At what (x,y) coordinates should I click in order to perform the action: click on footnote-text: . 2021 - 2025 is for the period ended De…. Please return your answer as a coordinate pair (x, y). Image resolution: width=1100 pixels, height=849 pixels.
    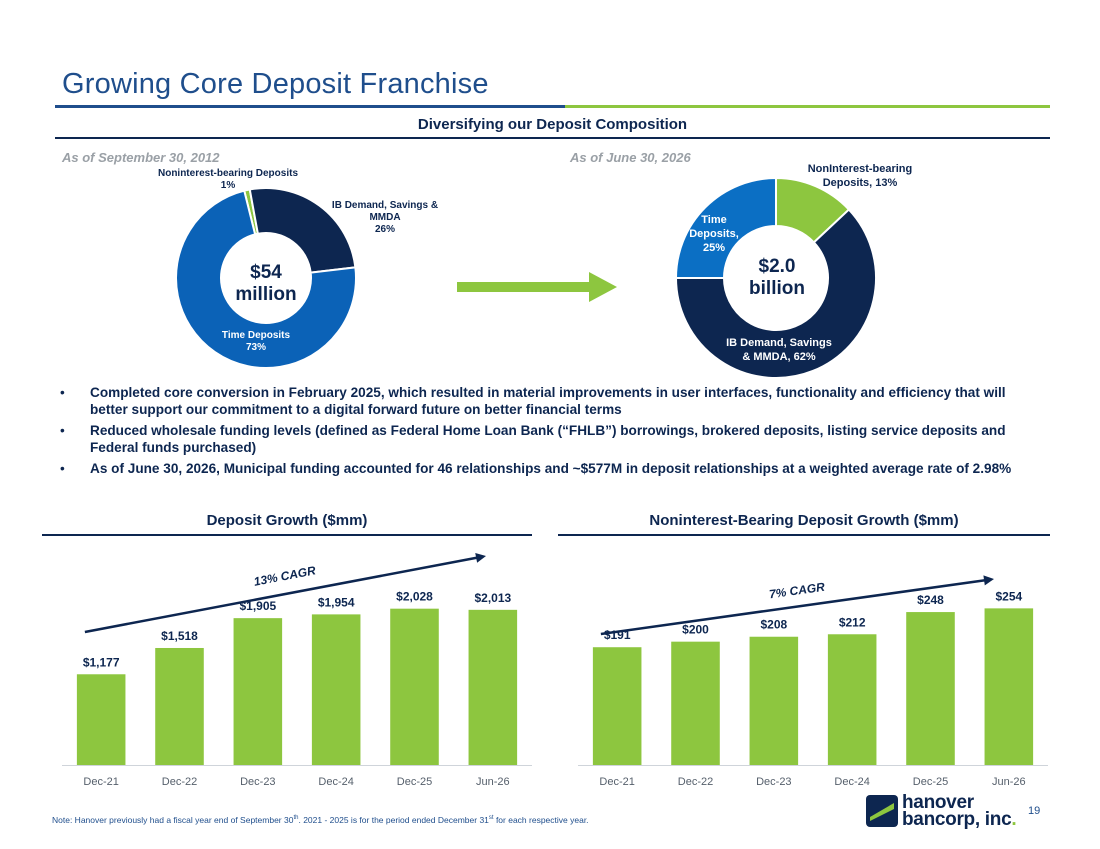
    Looking at the image, I should click on (393, 820).